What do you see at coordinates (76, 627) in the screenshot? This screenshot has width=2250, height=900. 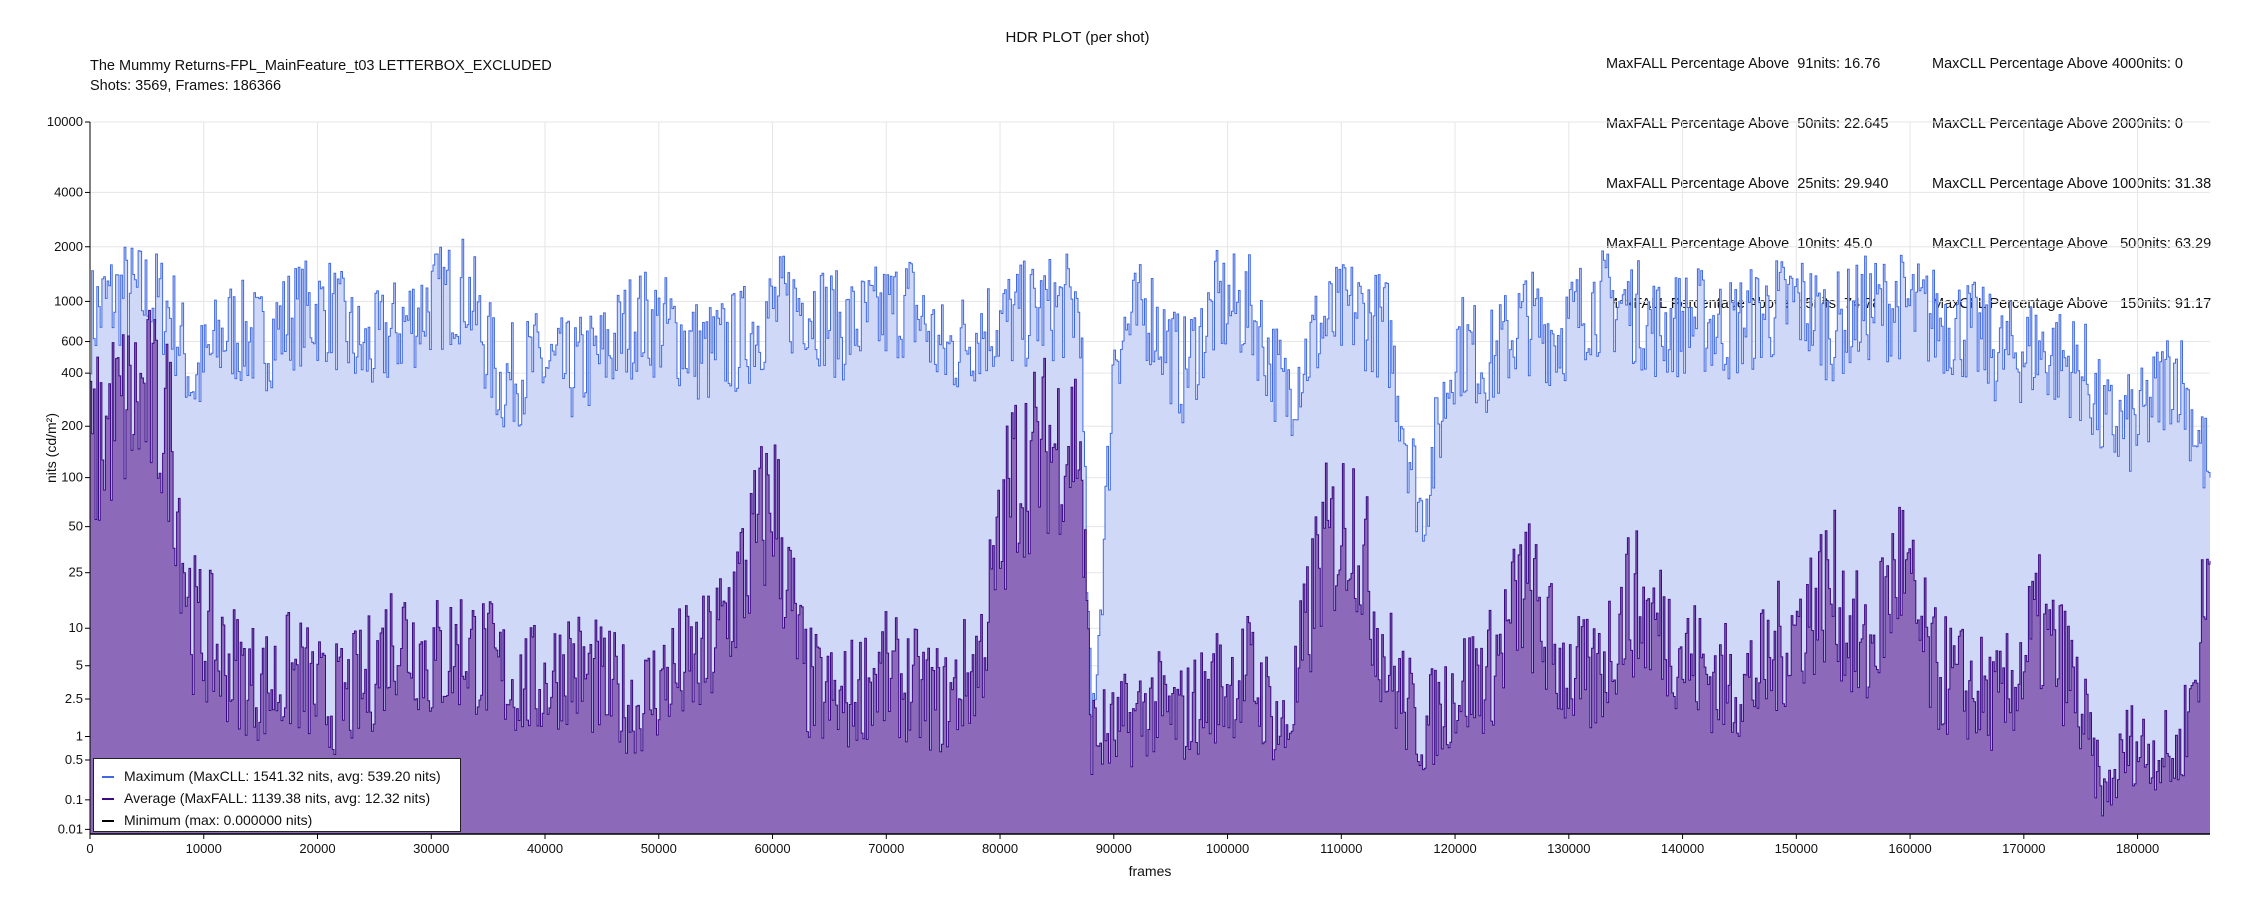 I see `y-tick-label: 10` at bounding box center [76, 627].